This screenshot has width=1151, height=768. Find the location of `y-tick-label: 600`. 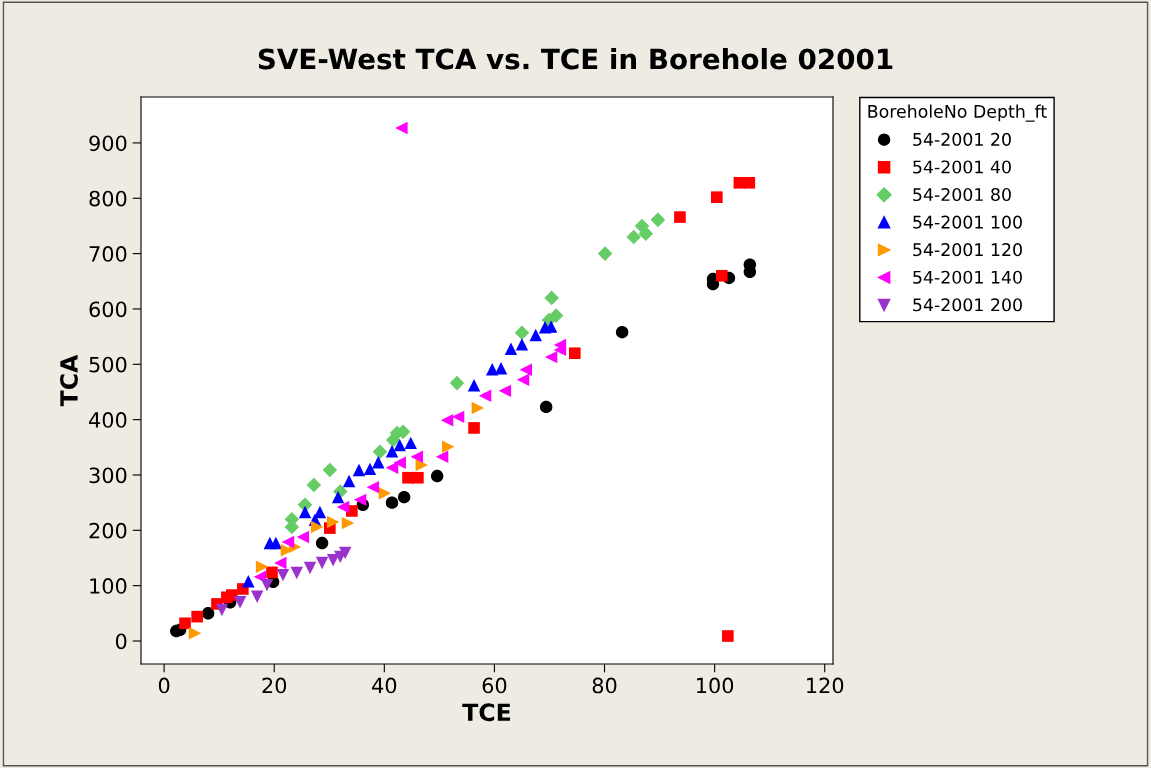

y-tick-label: 600 is located at coordinates (108, 309).